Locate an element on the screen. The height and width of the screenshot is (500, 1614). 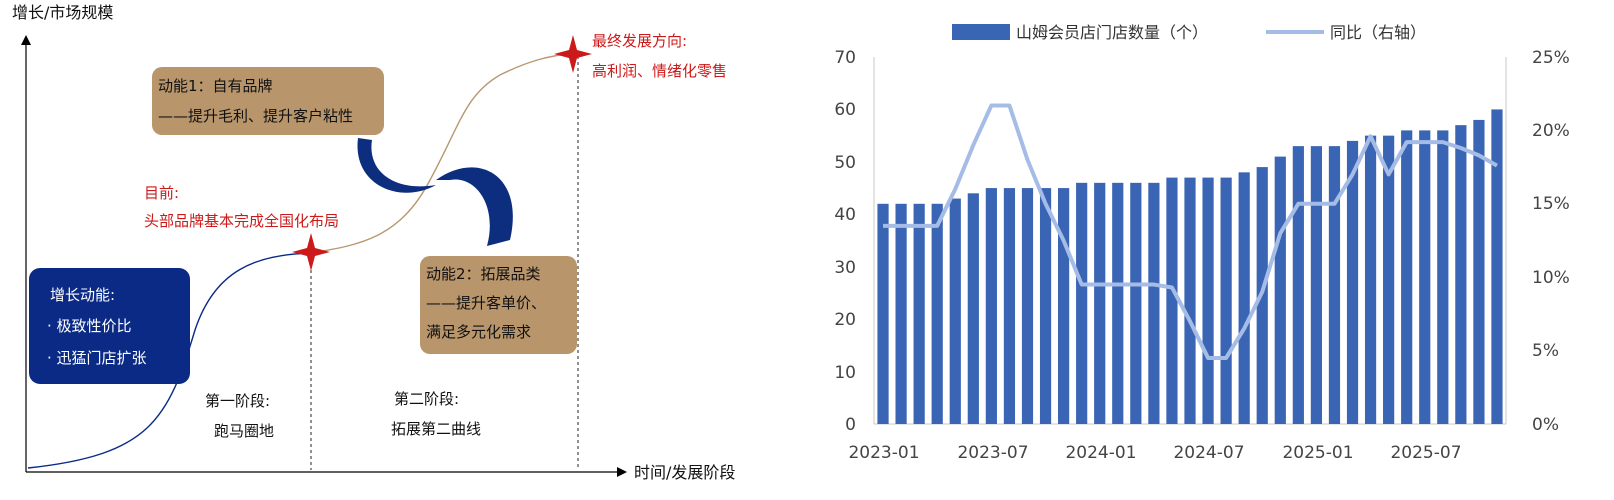
y-left-tick-60: 60 is located at coordinates (845, 110).